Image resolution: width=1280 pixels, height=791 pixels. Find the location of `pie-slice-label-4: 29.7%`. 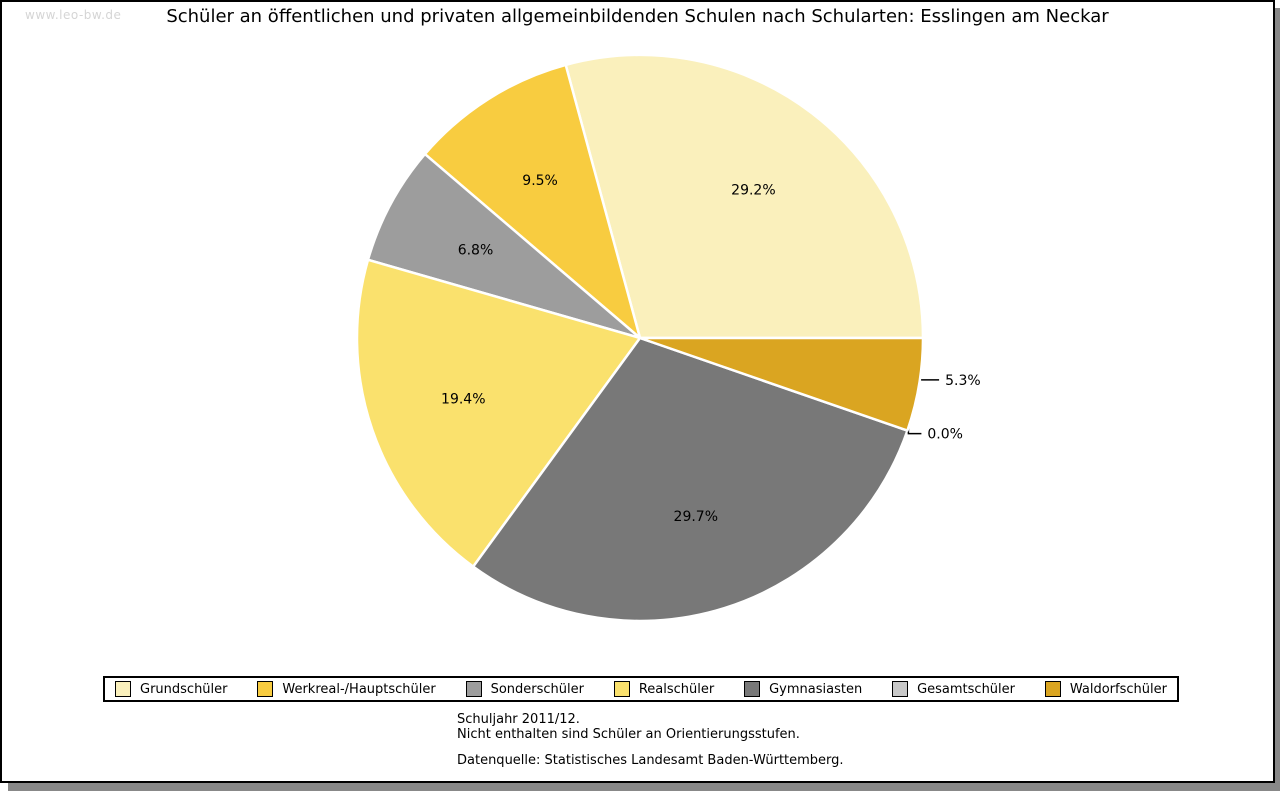

pie-slice-label-4: 29.7% is located at coordinates (696, 517).